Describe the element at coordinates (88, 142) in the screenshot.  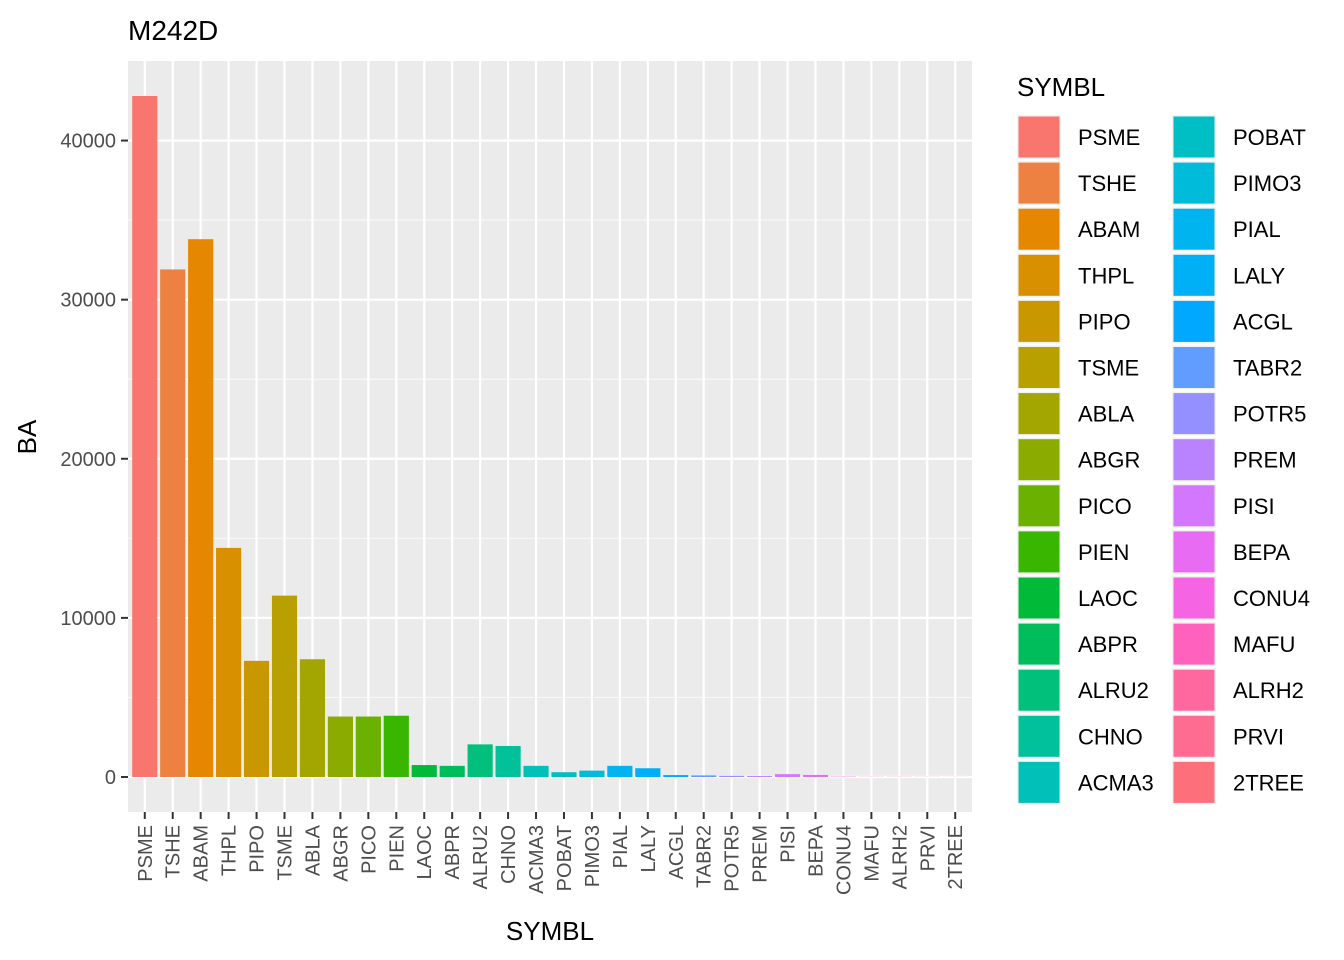
I see `y-tick-label: 40000` at that location.